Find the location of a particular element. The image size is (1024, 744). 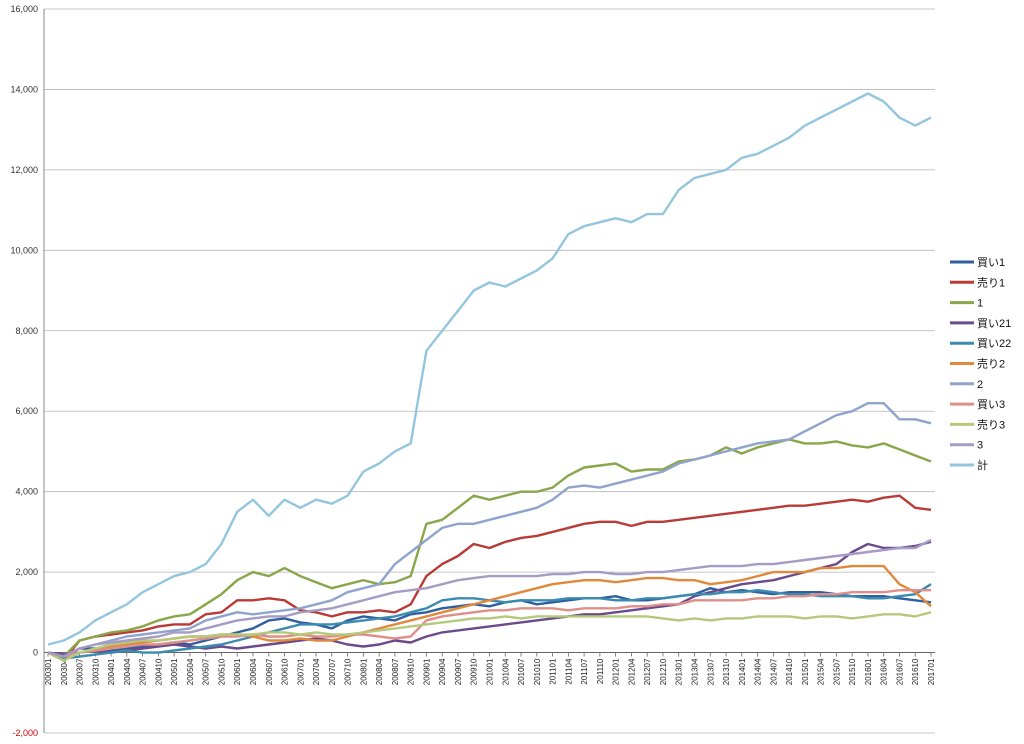

legend-label: 売り2 is located at coordinates (991, 364).